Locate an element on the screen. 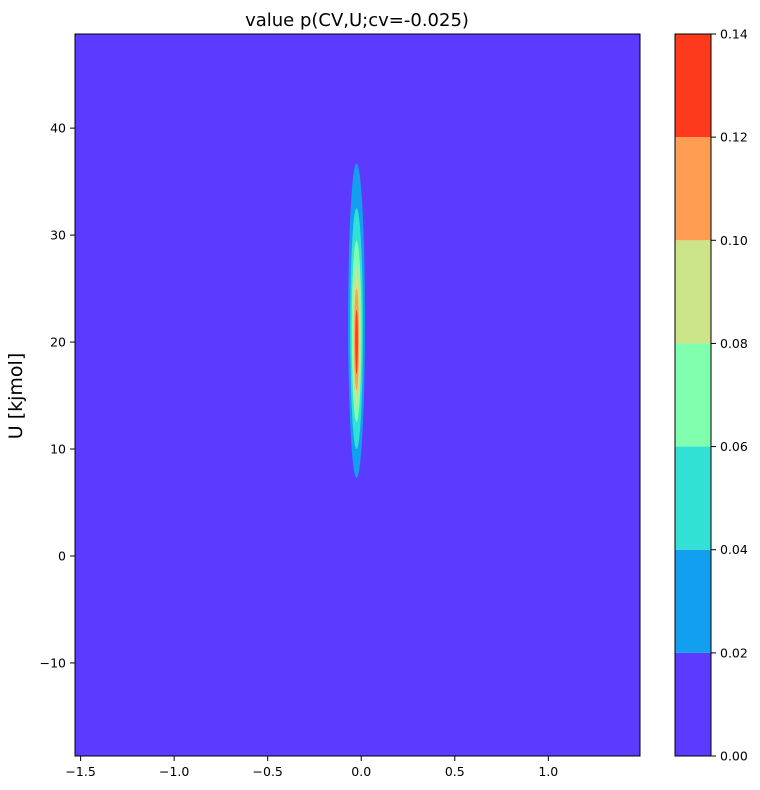  y-tick-label: 30 is located at coordinates (58, 235).